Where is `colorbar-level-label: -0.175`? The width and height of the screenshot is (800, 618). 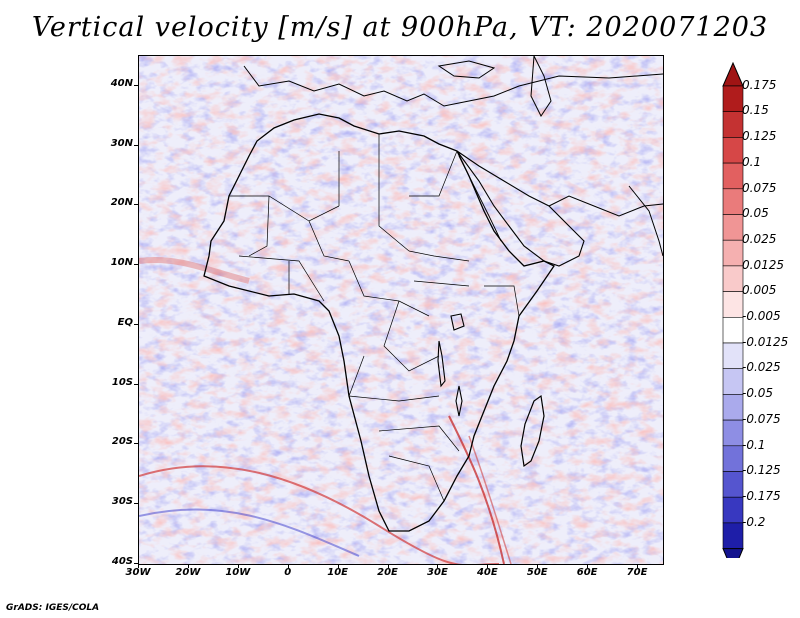
colorbar-level-label: -0.175 is located at coordinates (761, 495).